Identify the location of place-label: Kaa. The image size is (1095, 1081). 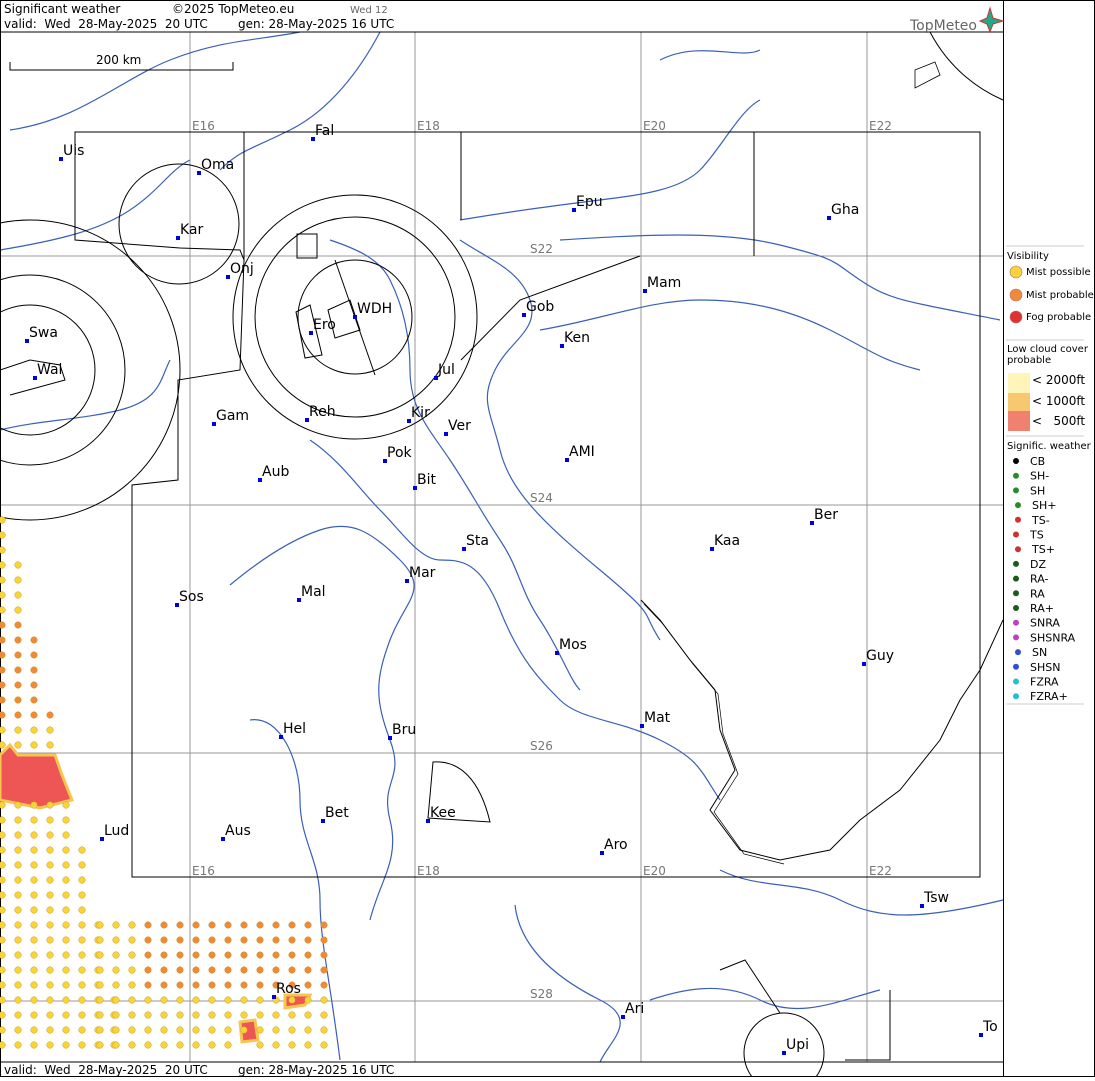
(727, 541).